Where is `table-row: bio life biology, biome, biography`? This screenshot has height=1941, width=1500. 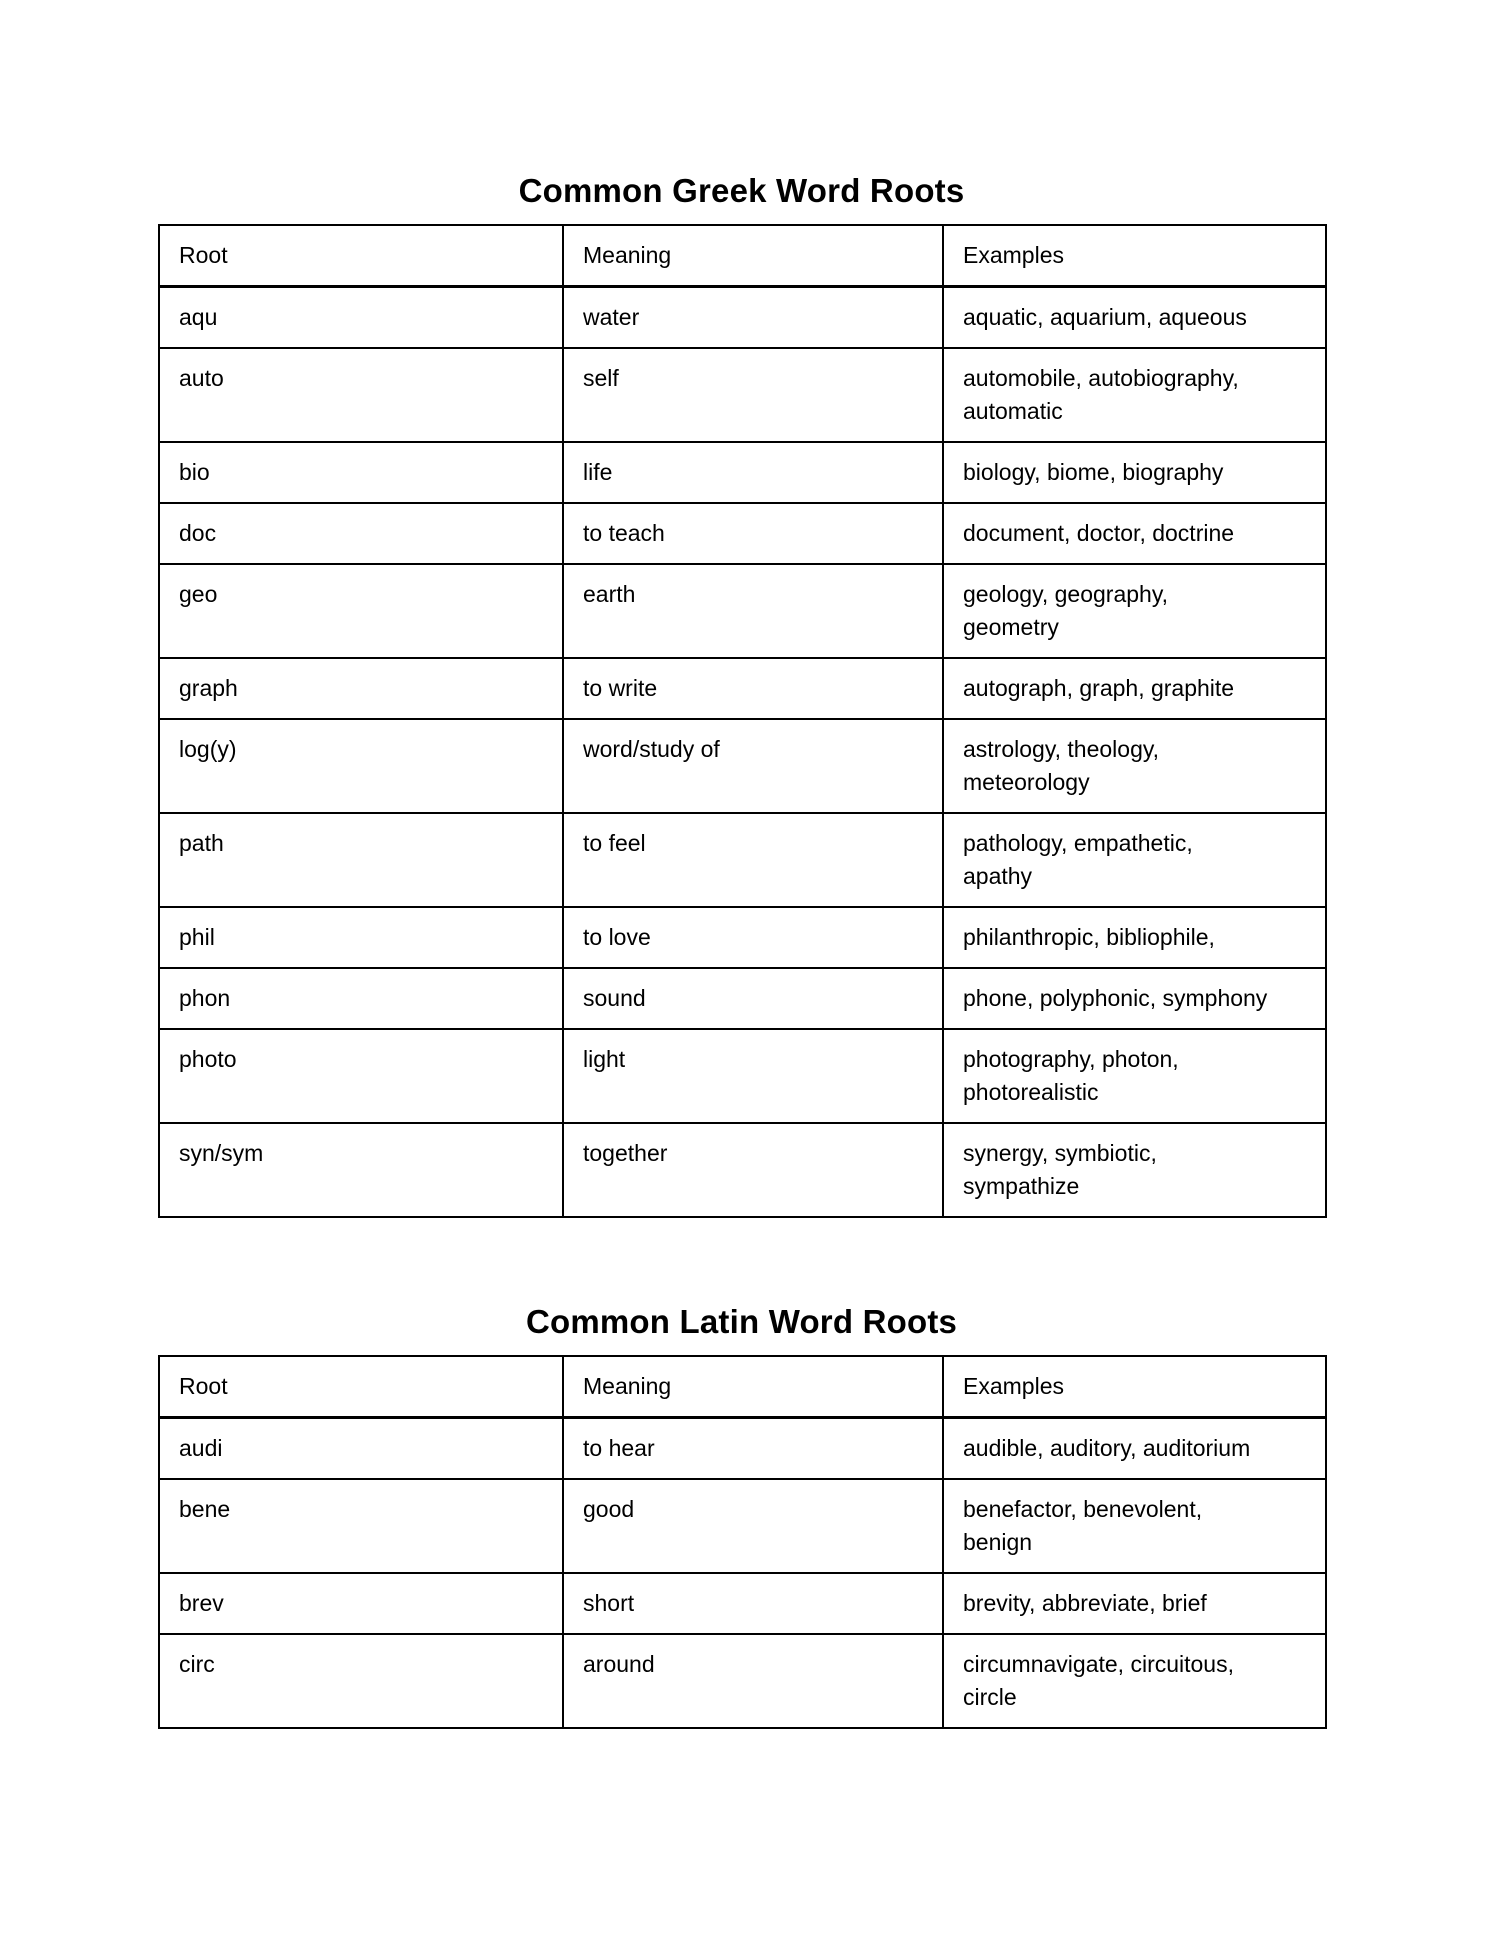
table-row: bio life biology, biome, biography is located at coordinates (742, 472).